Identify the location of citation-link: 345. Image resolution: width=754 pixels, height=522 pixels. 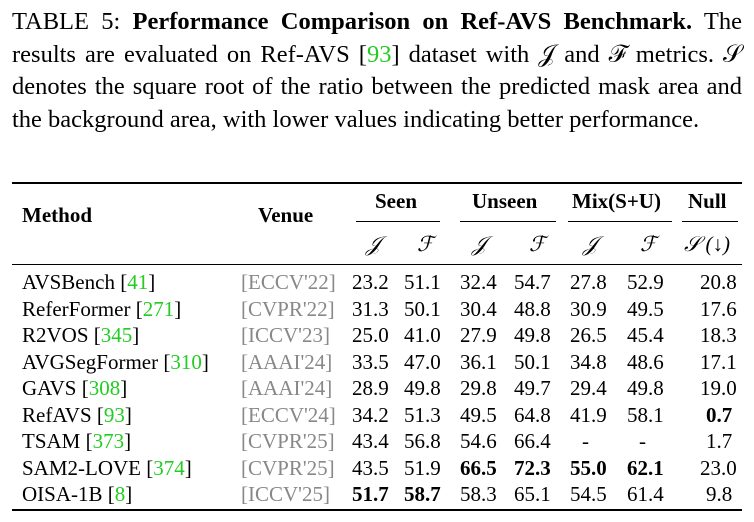
(116, 335).